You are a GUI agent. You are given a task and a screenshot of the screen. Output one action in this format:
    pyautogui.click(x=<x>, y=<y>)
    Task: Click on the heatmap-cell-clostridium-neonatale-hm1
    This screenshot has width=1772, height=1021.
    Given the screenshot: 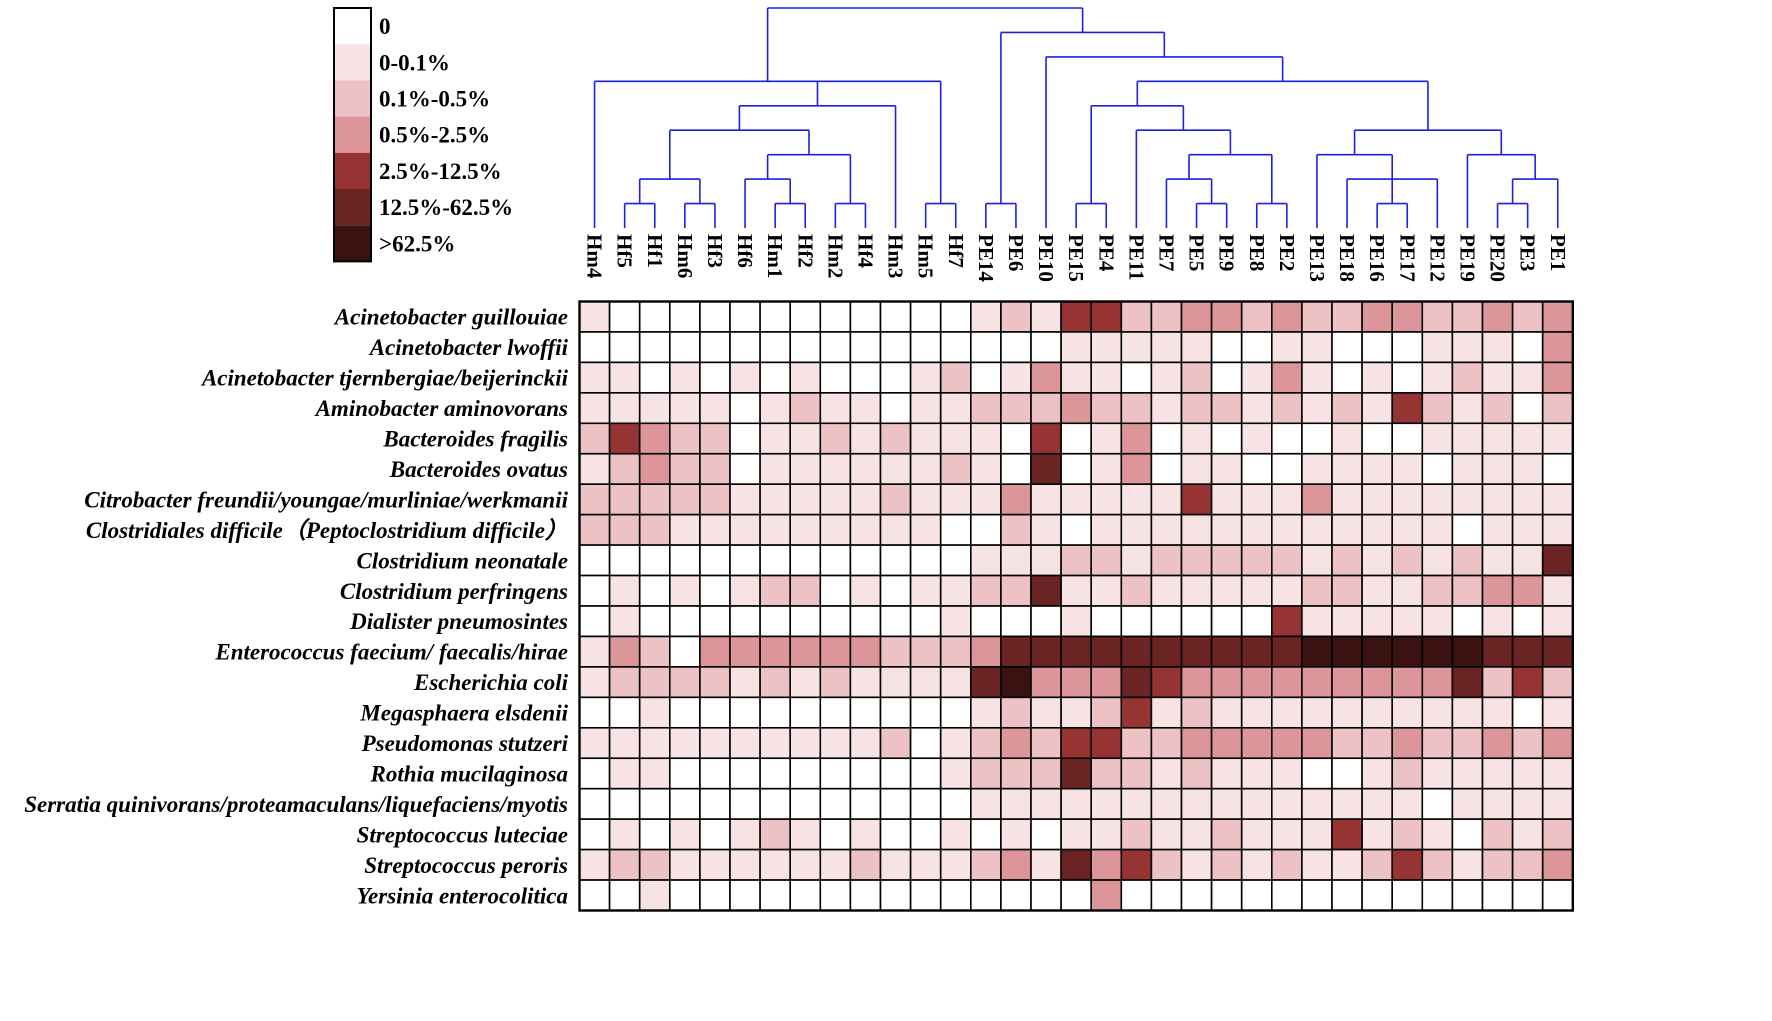 What is the action you would take?
    pyautogui.click(x=775, y=560)
    